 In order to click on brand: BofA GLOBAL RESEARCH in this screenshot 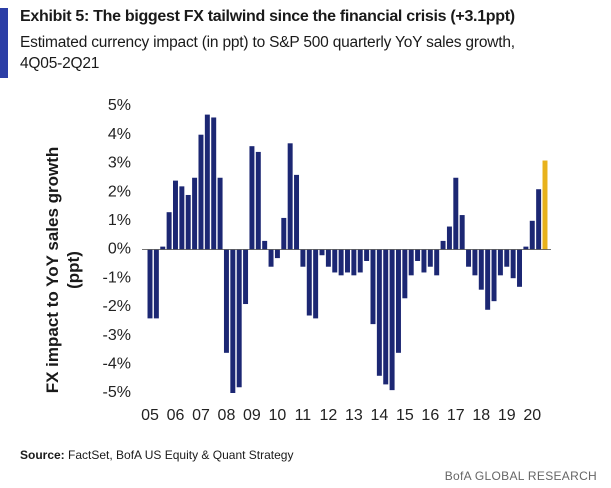, I will do `click(520, 476)`.